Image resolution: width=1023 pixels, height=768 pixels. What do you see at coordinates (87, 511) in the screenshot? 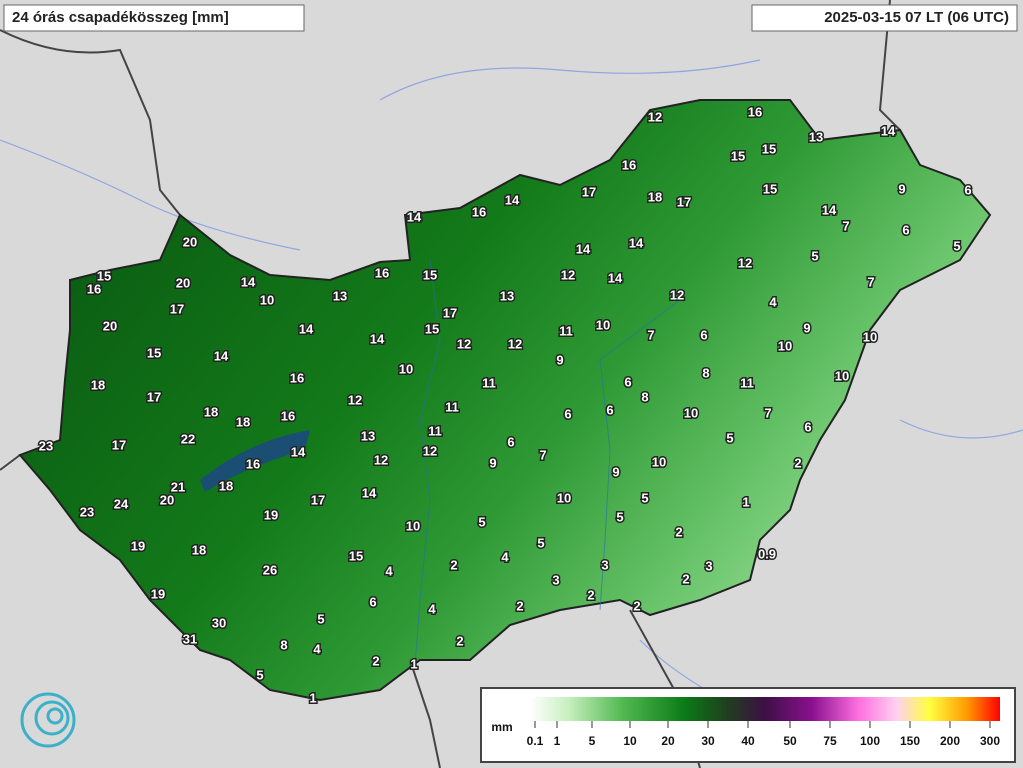
I see `station-value: 23` at bounding box center [87, 511].